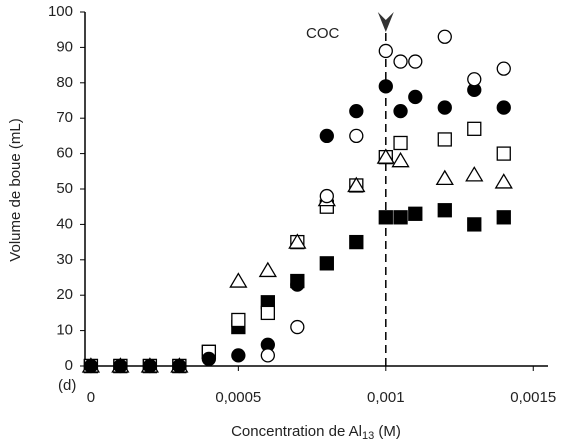  Describe the element at coordinates (387, 431) in the screenshot. I see `x-label-part: (M)` at that location.